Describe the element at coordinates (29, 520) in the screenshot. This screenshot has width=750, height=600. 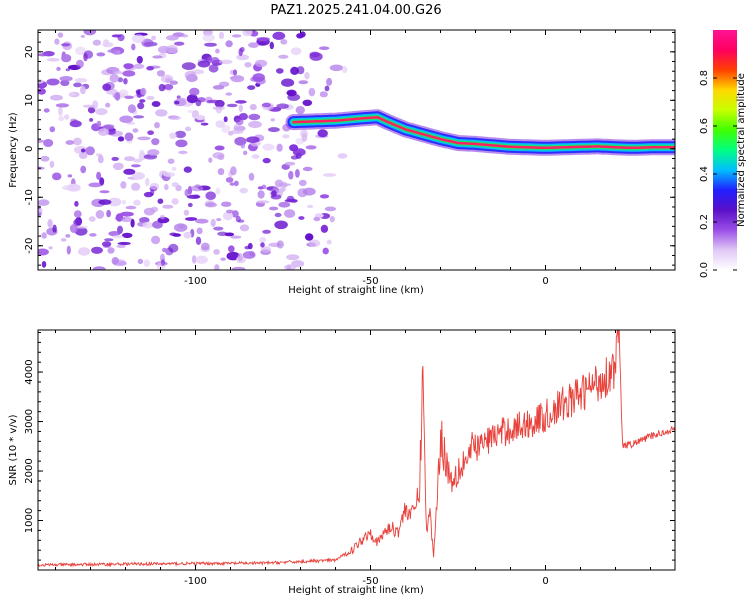
I see `y-tick-label: 1000` at that location.